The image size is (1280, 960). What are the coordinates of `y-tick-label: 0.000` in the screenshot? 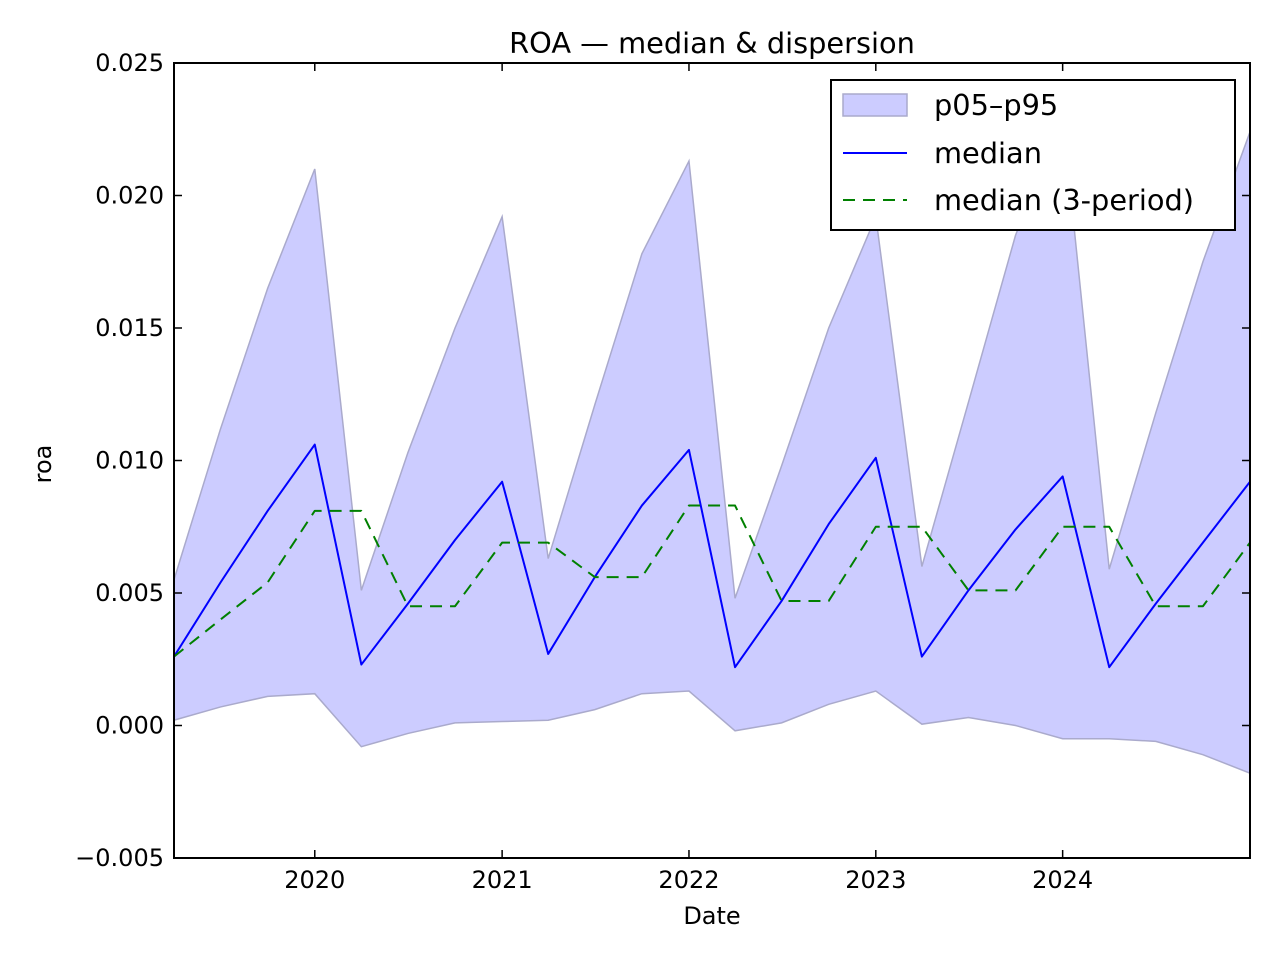 It's located at (129, 726).